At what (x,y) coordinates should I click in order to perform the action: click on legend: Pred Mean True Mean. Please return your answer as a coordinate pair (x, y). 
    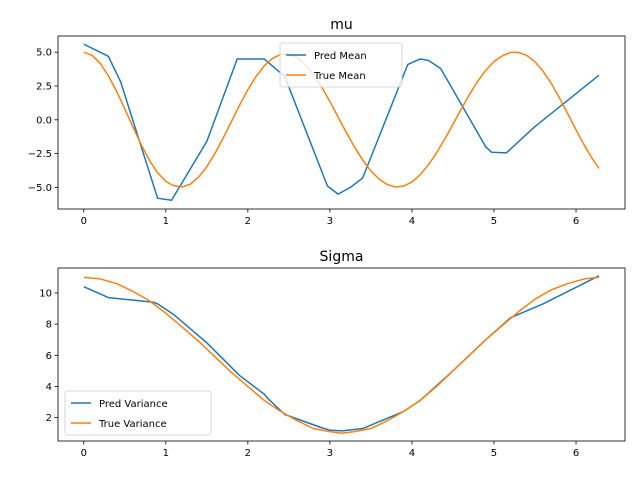
    Looking at the image, I should click on (341, 65).